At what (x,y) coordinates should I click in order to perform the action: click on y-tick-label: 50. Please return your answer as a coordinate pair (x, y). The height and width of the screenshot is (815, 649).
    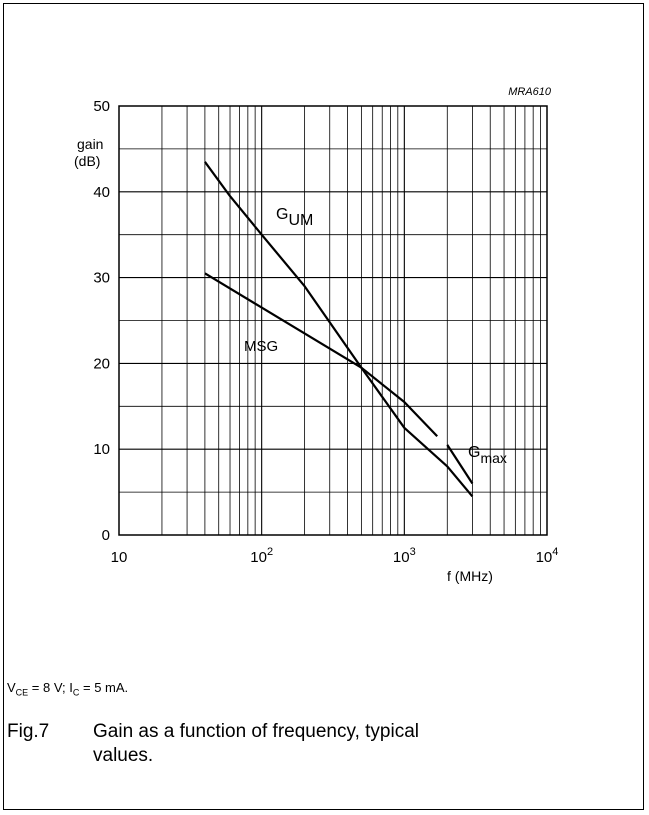
    Looking at the image, I should click on (101, 106).